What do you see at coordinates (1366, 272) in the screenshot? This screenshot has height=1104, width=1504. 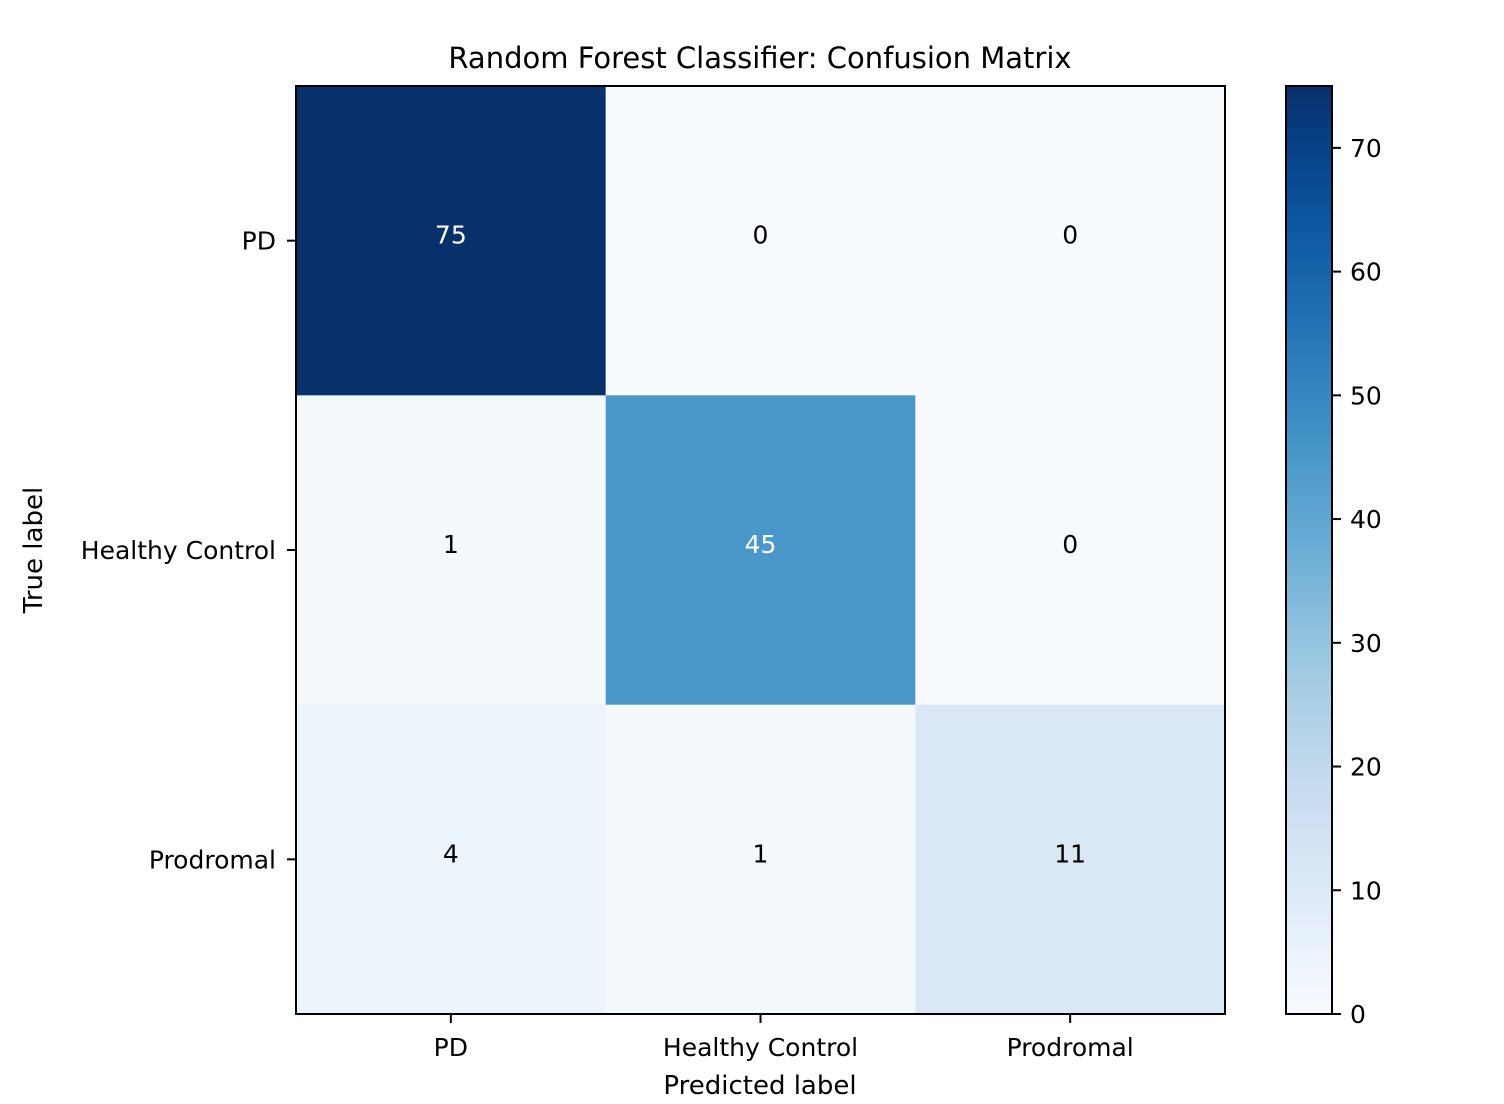 I see `colorbar-tick-label: 60` at bounding box center [1366, 272].